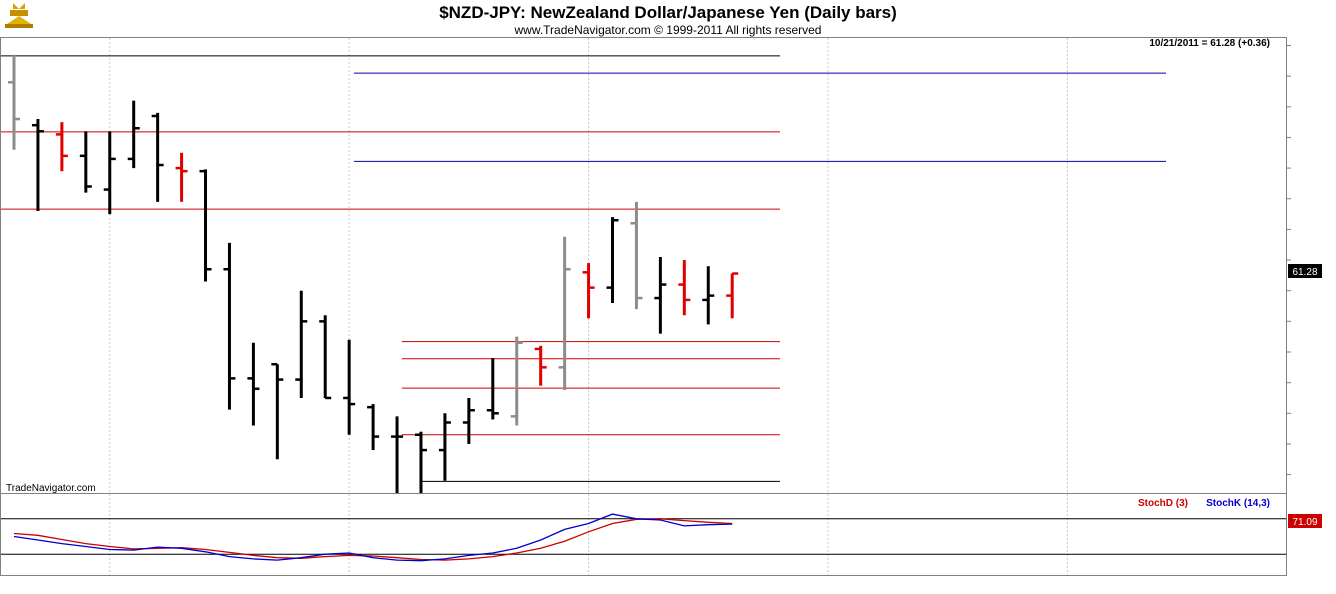  Describe the element at coordinates (1163, 503) in the screenshot. I see `legend-stoch-d: StochD (3)` at that location.